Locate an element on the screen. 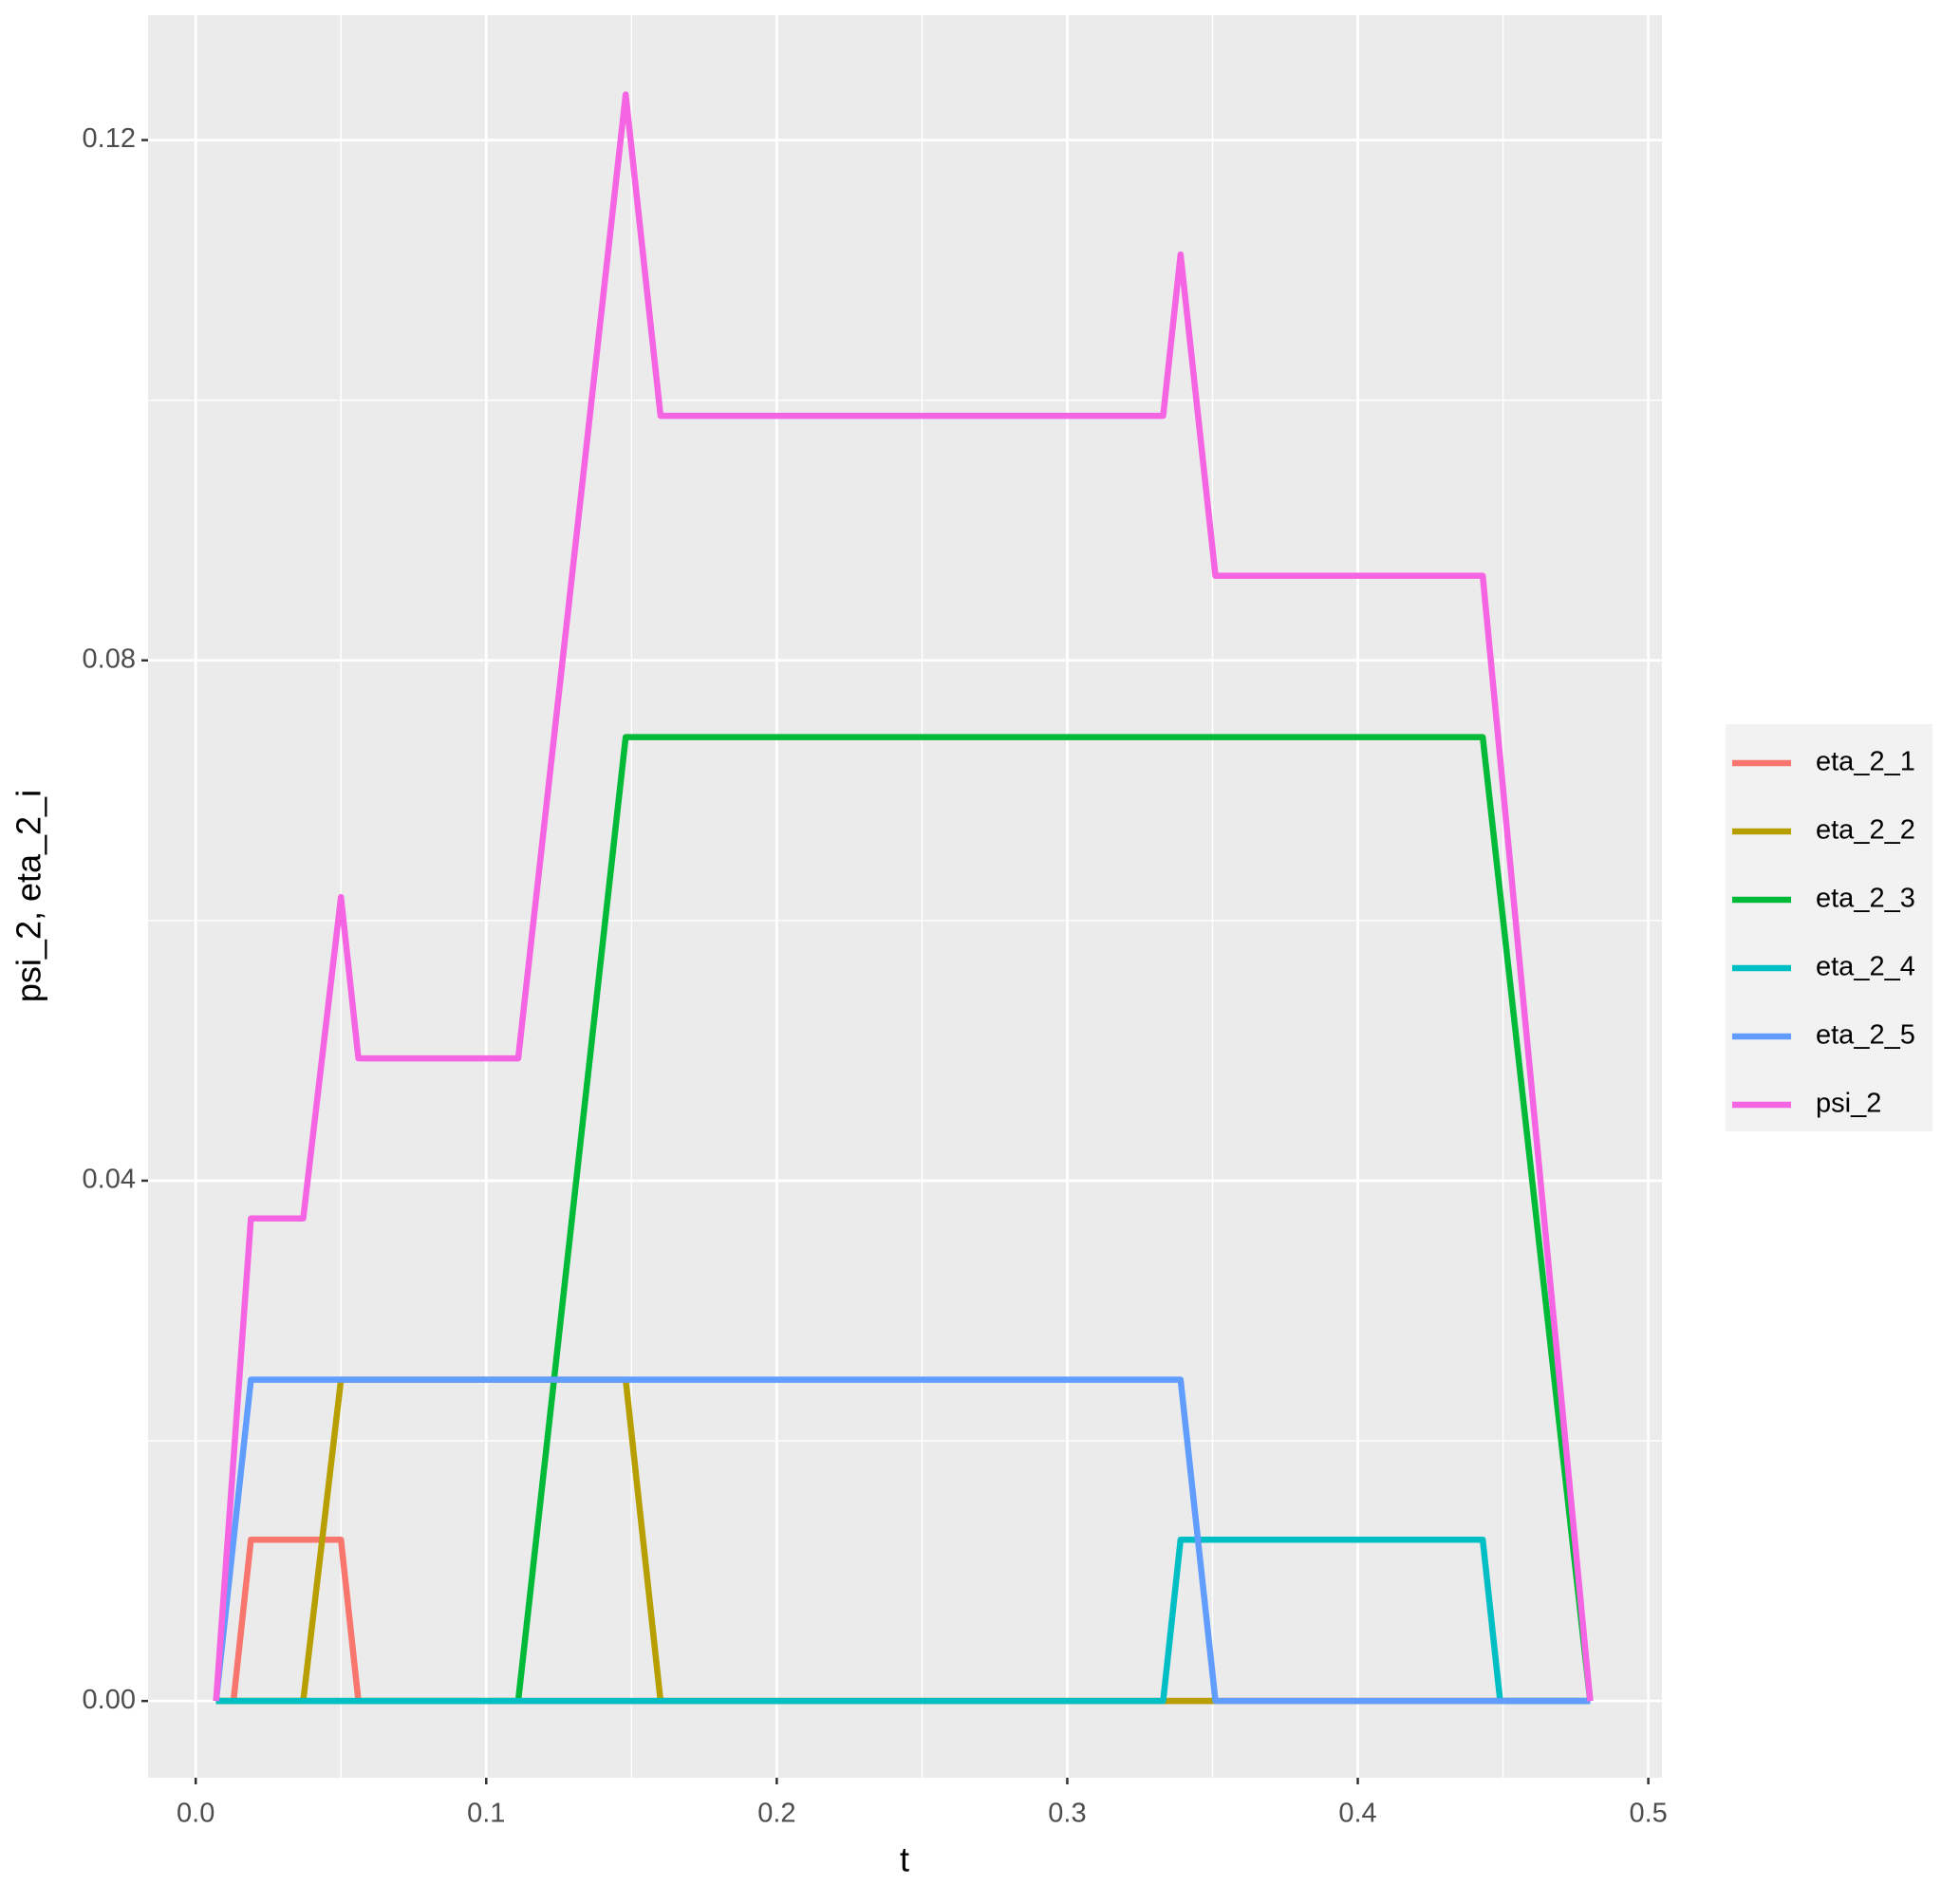  x-tick-label: 0.1 is located at coordinates (486, 1814).